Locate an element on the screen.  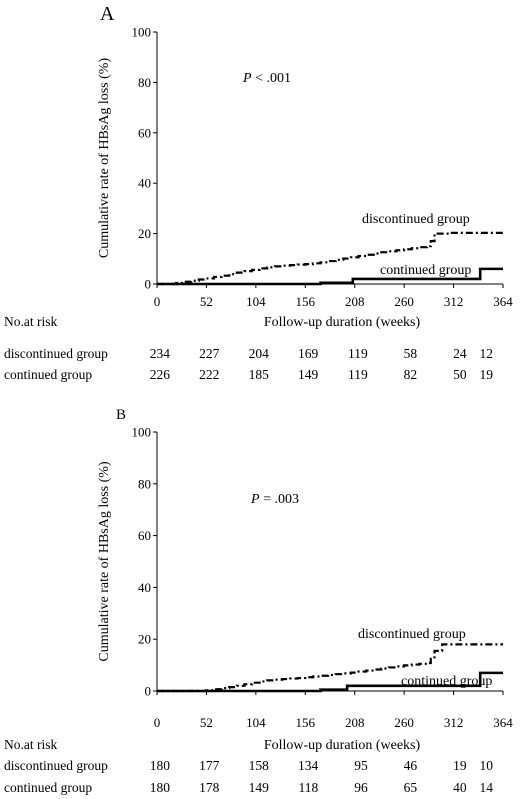
risk-value: 14 is located at coordinates (487, 787).